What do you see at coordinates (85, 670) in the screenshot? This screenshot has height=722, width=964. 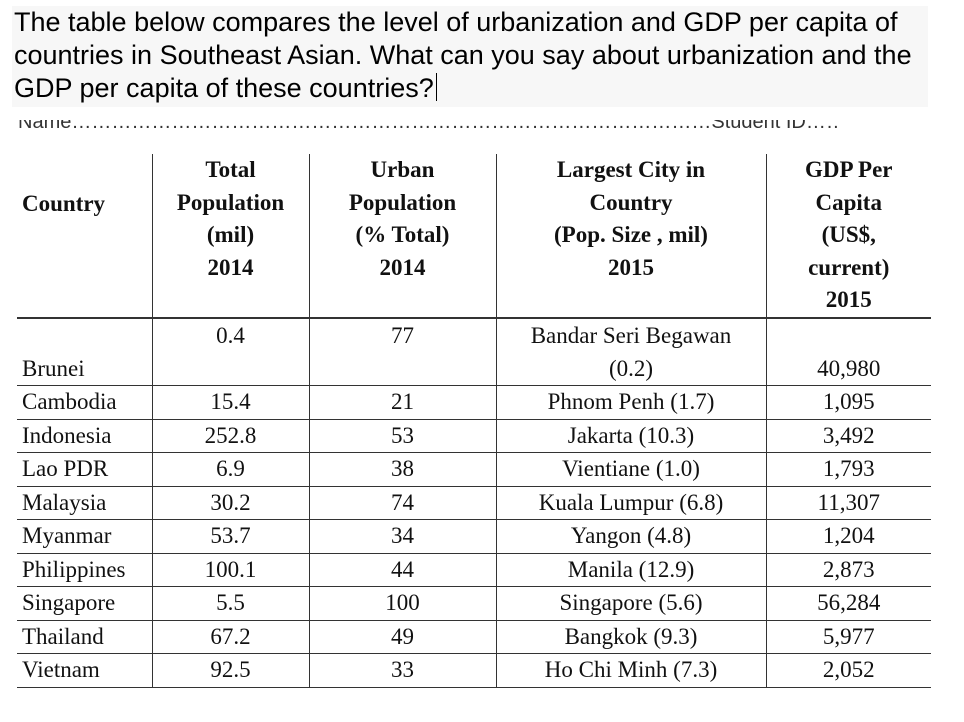 I see `cell-country: Vietnam` at bounding box center [85, 670].